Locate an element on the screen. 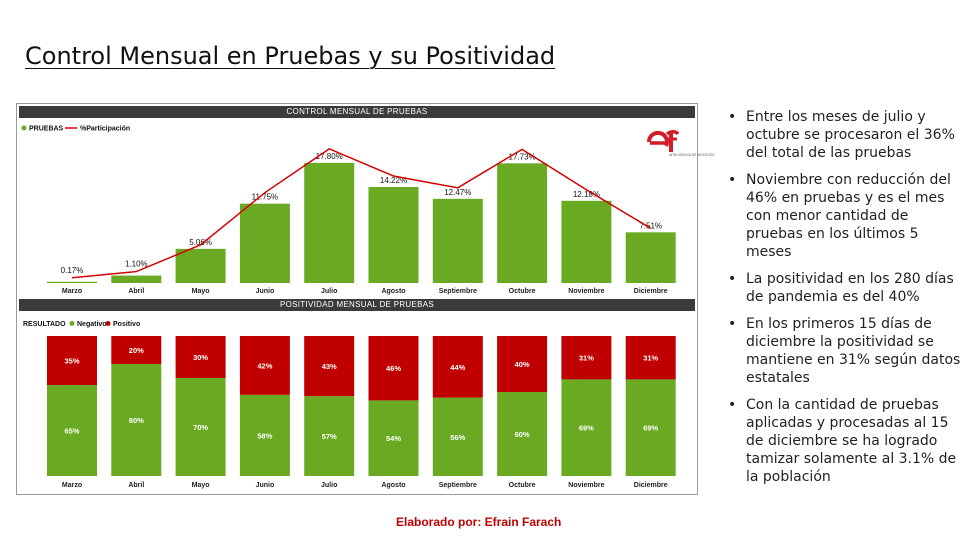  legend-positive-swatch is located at coordinates (108, 323).